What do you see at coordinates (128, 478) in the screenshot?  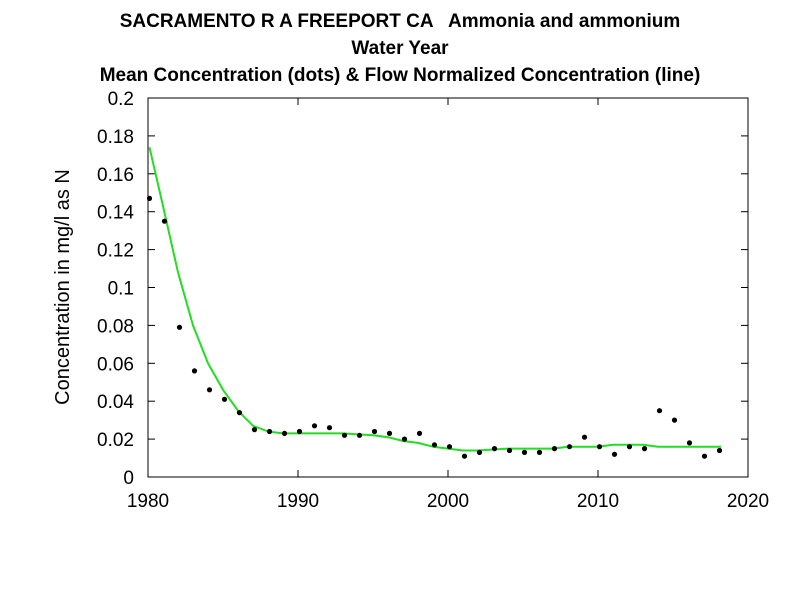 I see `y-tick-label: 0` at bounding box center [128, 478].